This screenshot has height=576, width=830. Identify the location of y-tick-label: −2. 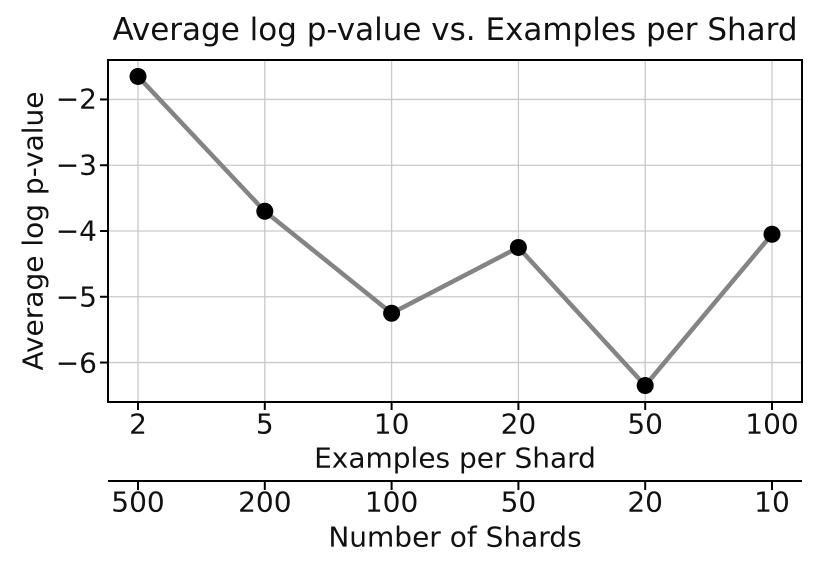
(76, 99).